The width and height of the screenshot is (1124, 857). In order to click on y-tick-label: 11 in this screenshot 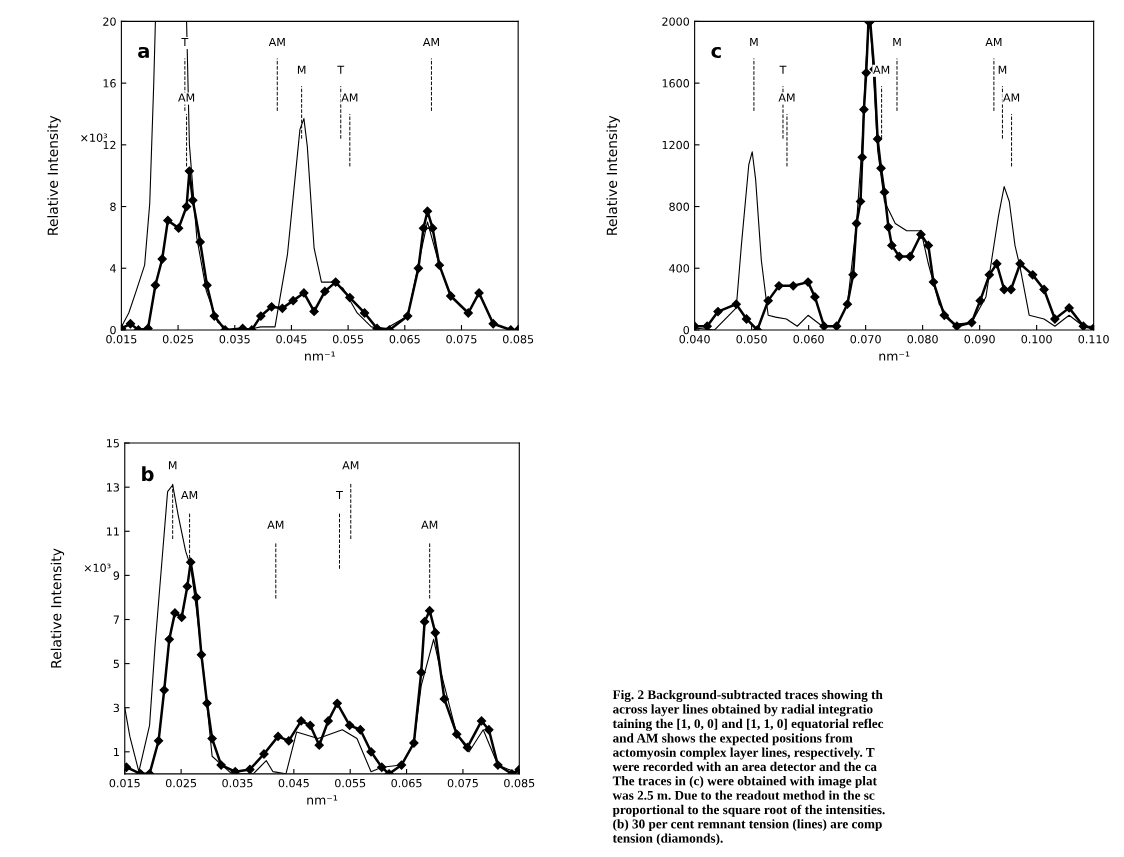, I will do `click(112, 531)`.